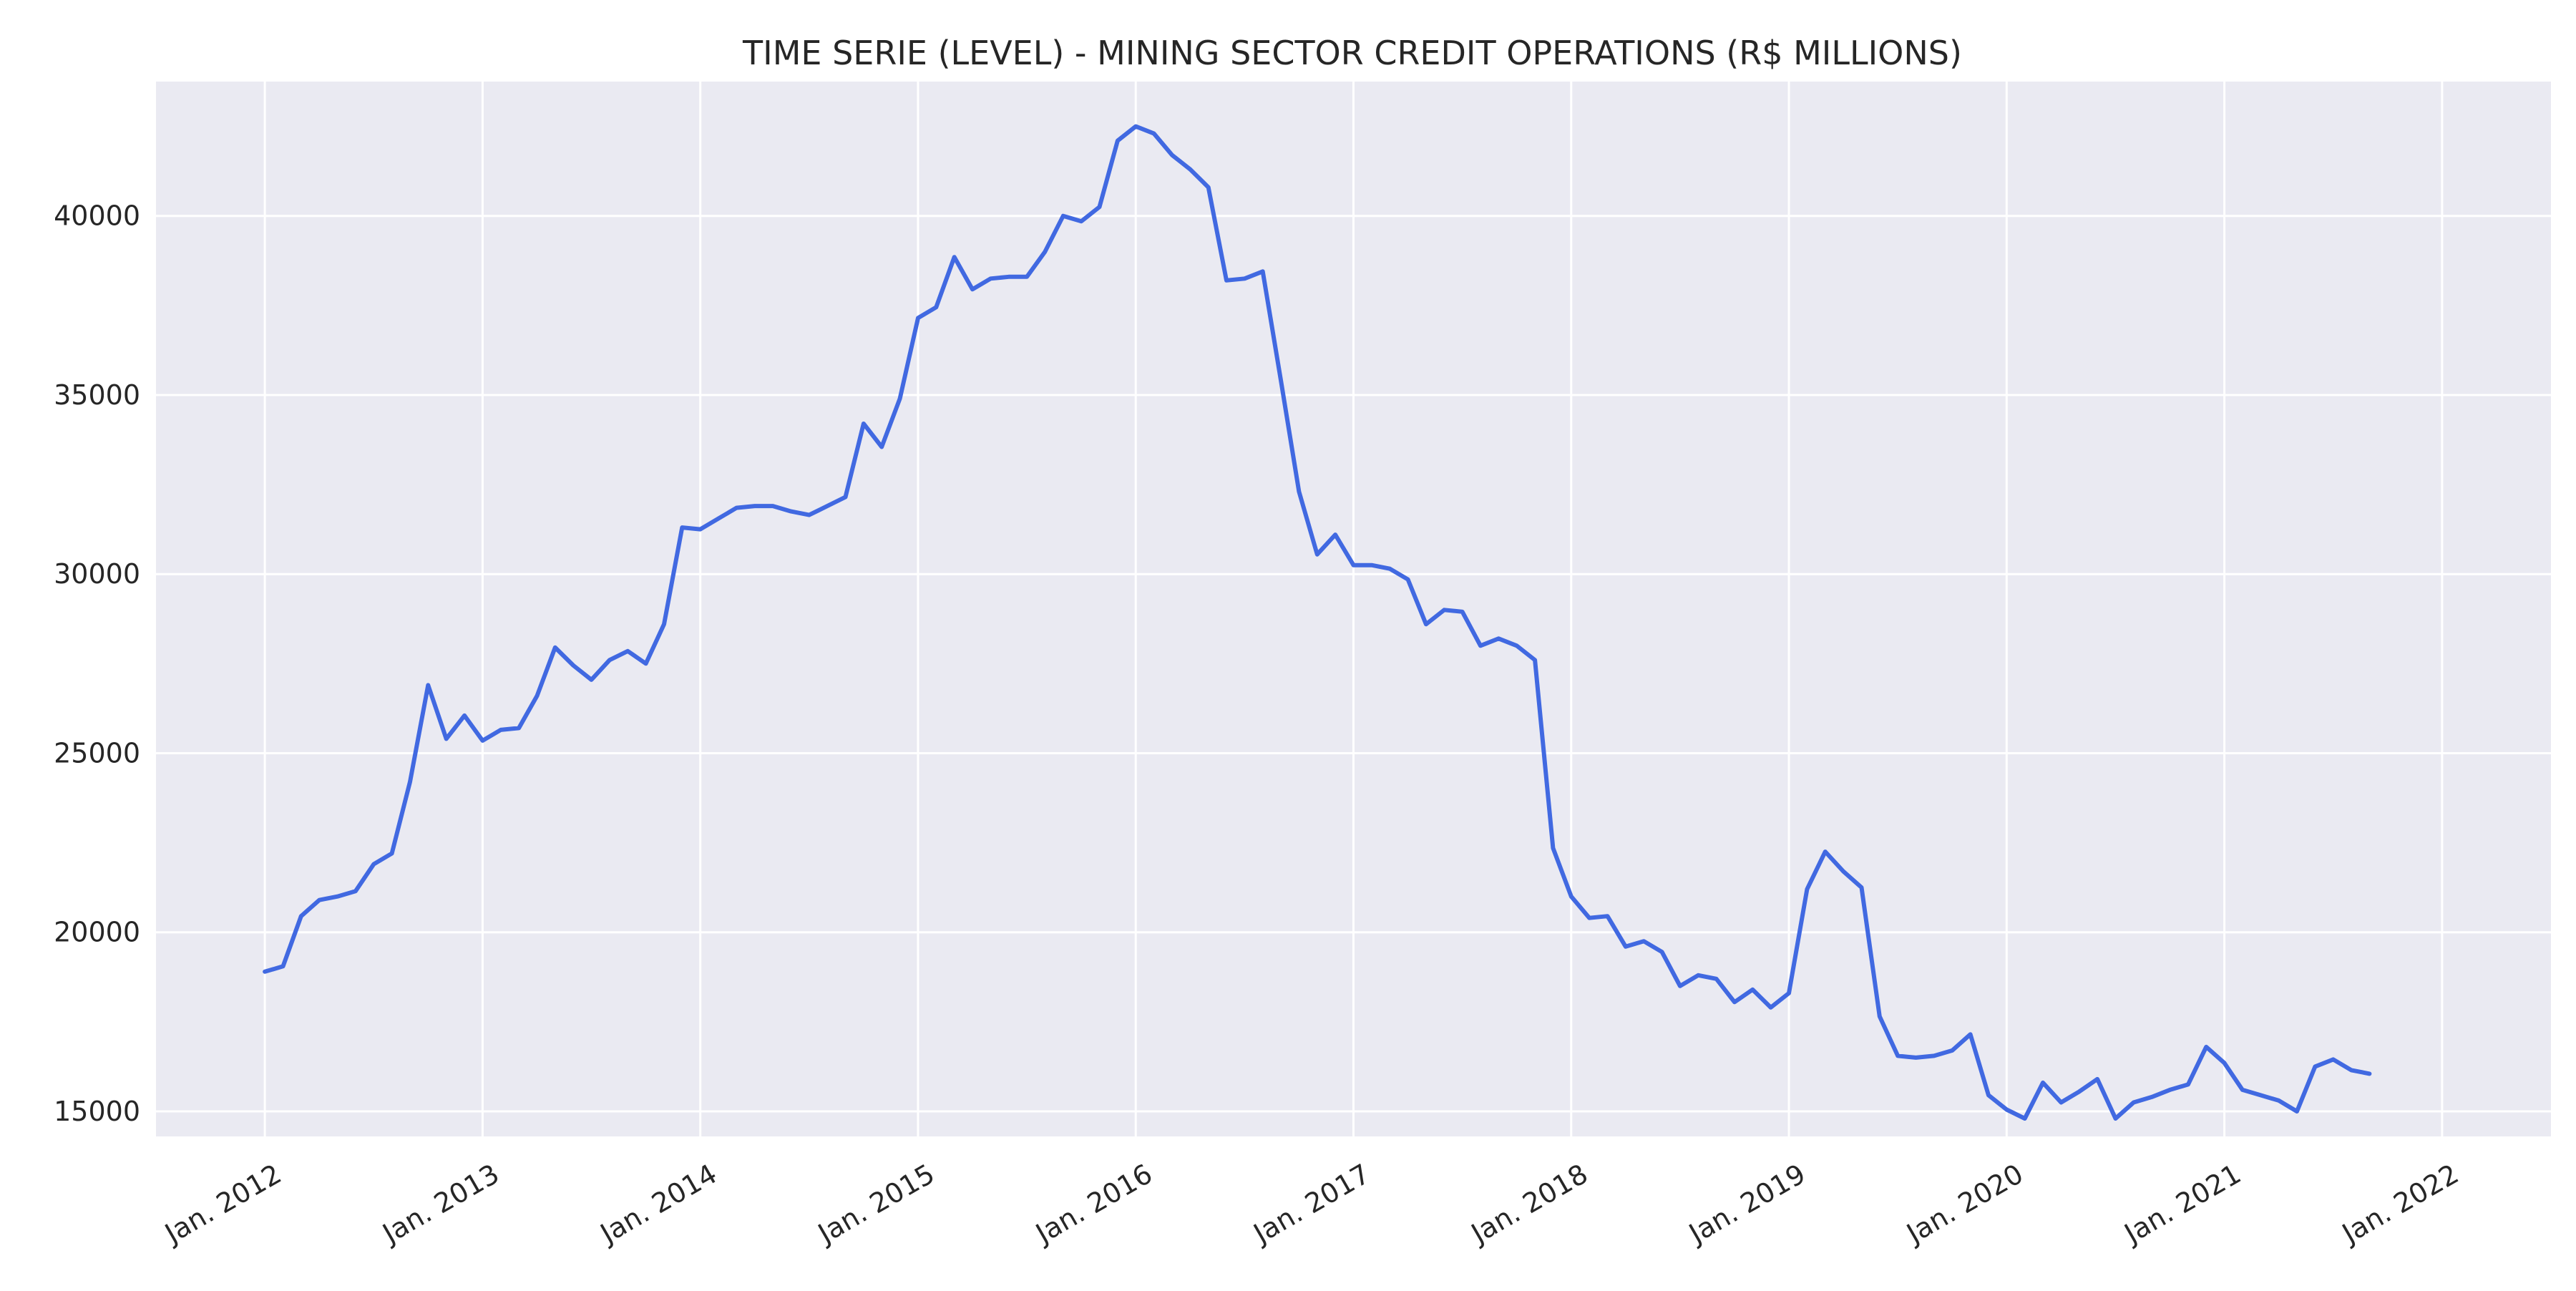 The width and height of the screenshot is (2576, 1291). I want to click on x-tick-label: Jan. 2016, so click(1094, 1204).